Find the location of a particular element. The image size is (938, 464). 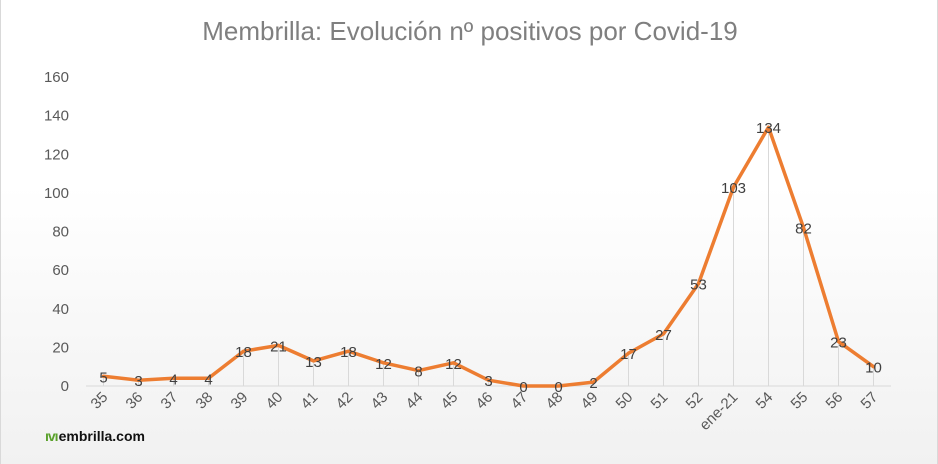

x-tick-label: 55 is located at coordinates (800, 401).